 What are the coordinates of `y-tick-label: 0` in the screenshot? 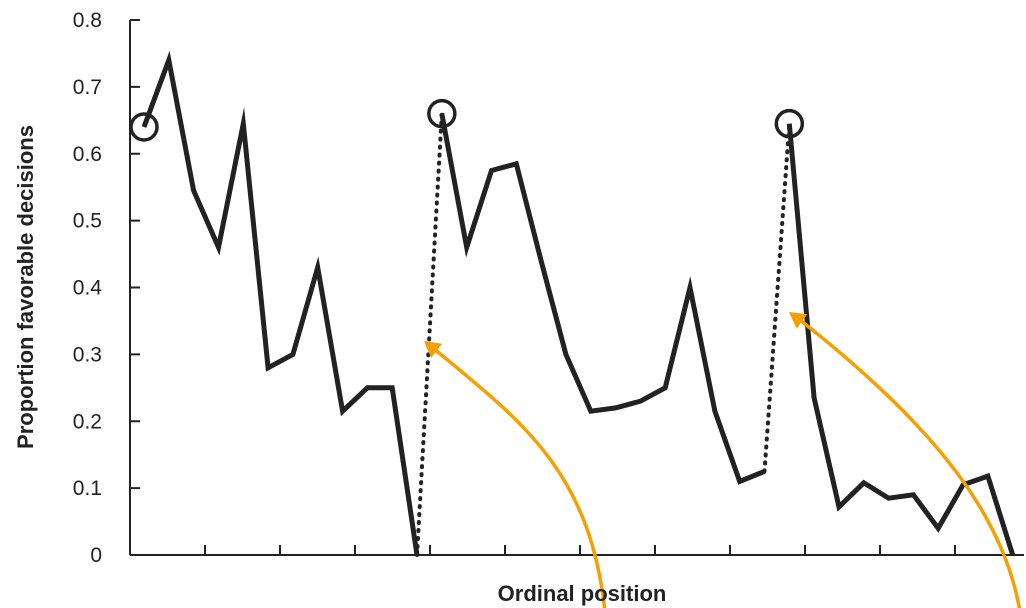 It's located at (96, 555).